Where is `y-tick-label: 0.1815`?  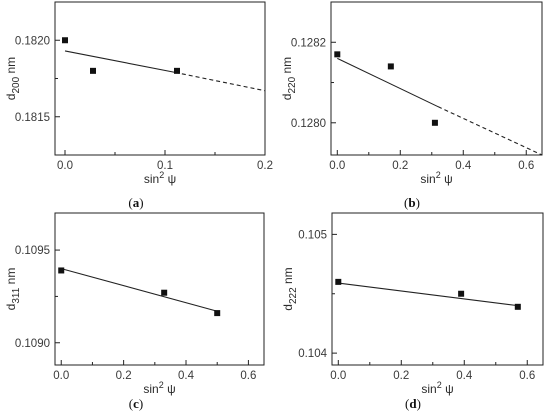
y-tick-label: 0.1815 is located at coordinates (32, 118).